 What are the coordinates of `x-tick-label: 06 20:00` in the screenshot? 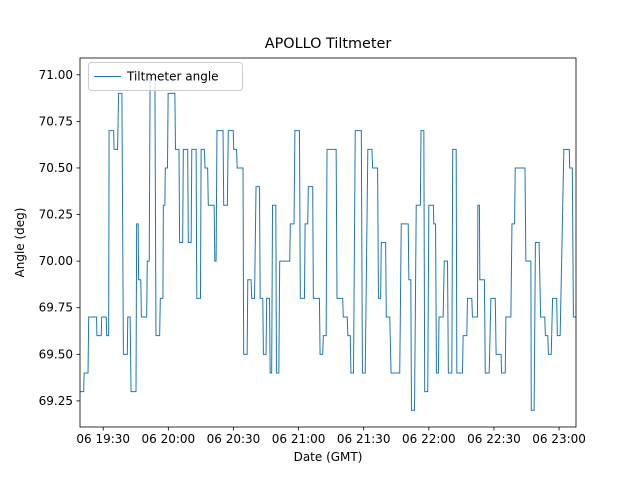 It's located at (169, 439).